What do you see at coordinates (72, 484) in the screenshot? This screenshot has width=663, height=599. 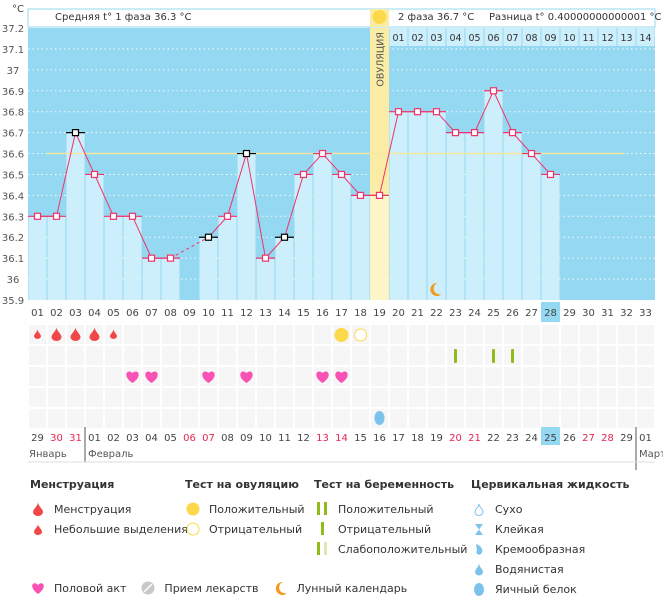 I see `legend-title: Менструация` at bounding box center [72, 484].